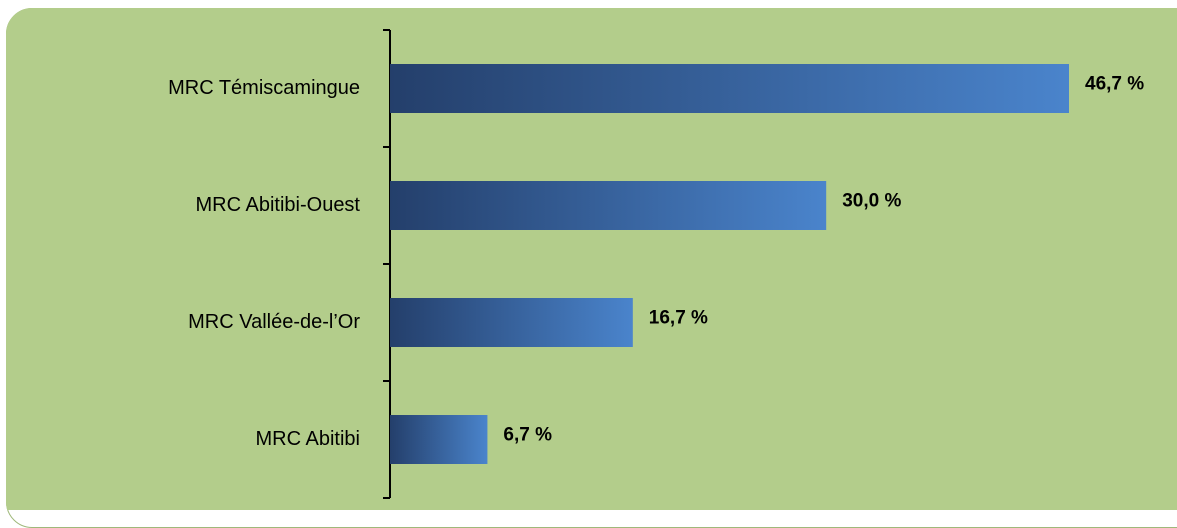 This screenshot has width=1177, height=528. What do you see at coordinates (308, 439) in the screenshot?
I see `category-label: MRC Abitibi` at bounding box center [308, 439].